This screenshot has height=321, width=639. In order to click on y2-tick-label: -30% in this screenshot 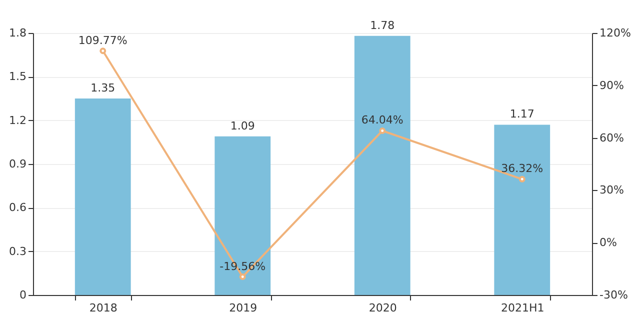, I will do `click(614, 295)`.